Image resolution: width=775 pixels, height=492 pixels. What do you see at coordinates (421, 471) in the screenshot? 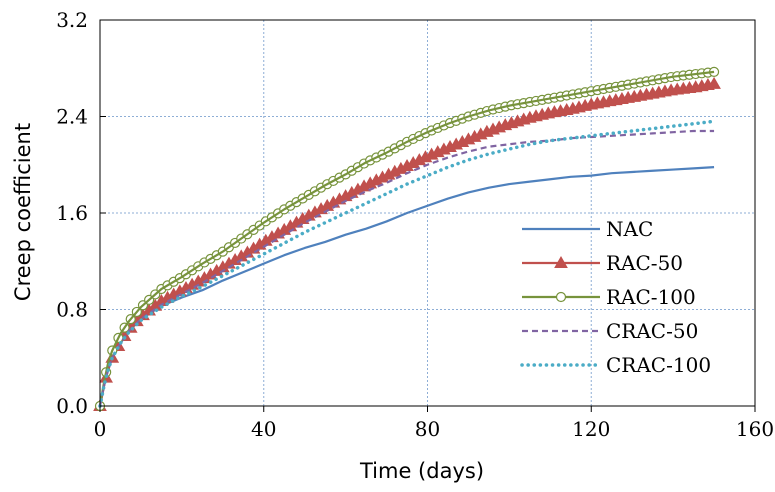
I see `x-axis-label: Time (days)` at bounding box center [421, 471].